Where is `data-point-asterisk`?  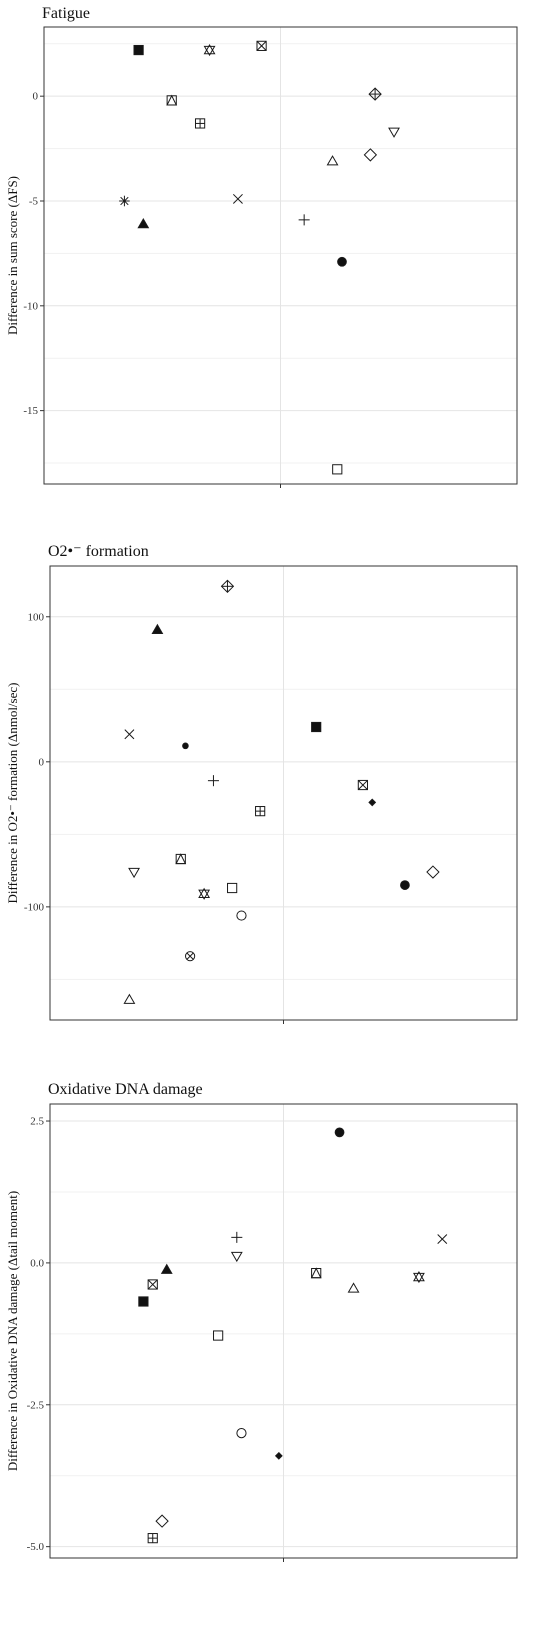
data-point-asterisk is located at coordinates (124, 201).